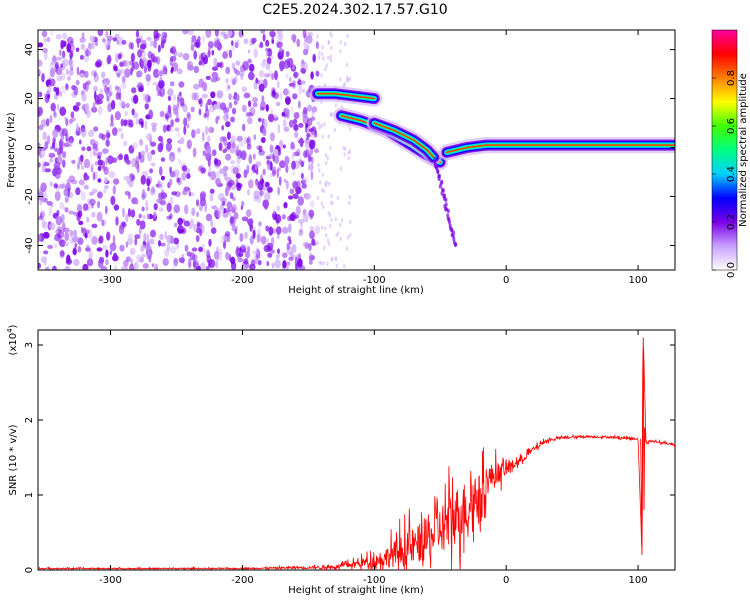  I want to click on x-tick-label: 0, so click(506, 580).